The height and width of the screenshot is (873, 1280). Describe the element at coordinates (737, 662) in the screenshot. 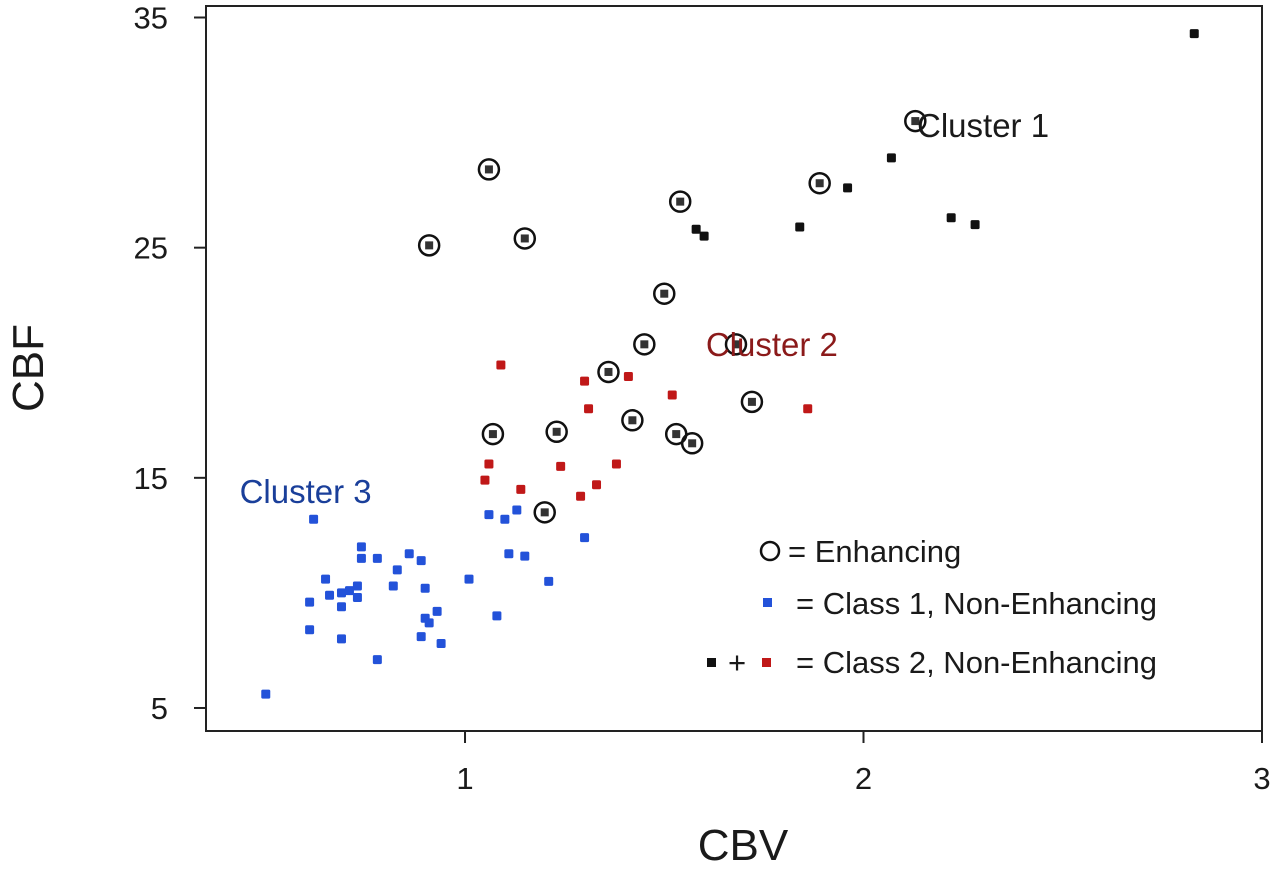

I see `legend-class2-plus: +` at that location.